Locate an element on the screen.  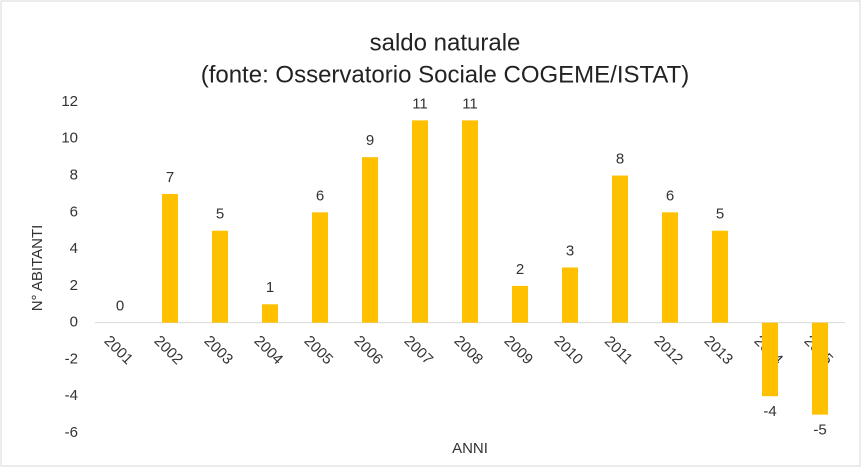
y-tick-label: -4 is located at coordinates (71, 395).